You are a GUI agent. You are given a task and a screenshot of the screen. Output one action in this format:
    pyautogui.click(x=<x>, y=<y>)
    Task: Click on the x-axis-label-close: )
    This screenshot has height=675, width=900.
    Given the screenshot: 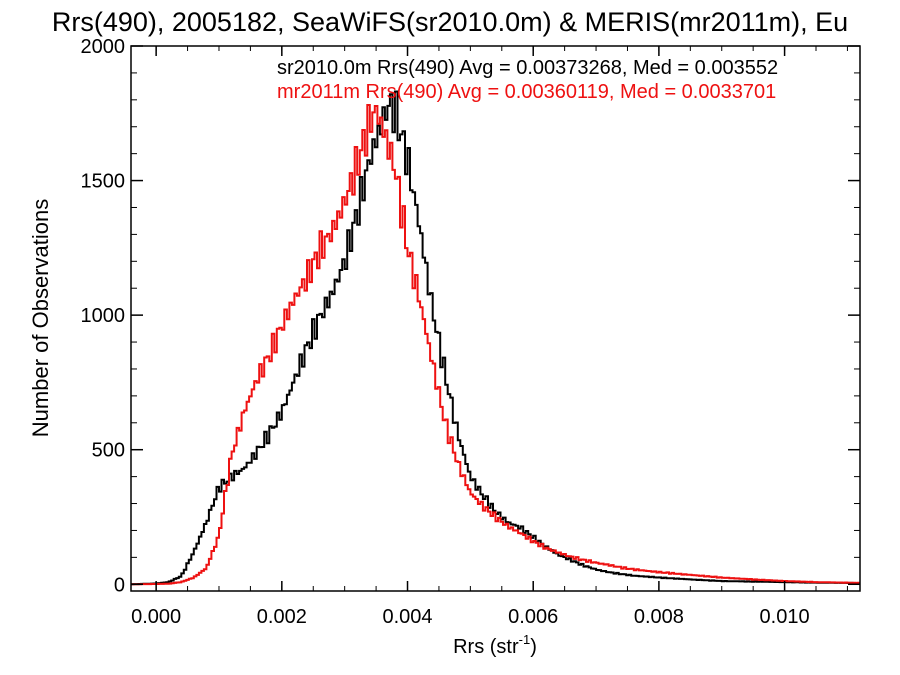 What is the action you would take?
    pyautogui.click(x=533, y=647)
    